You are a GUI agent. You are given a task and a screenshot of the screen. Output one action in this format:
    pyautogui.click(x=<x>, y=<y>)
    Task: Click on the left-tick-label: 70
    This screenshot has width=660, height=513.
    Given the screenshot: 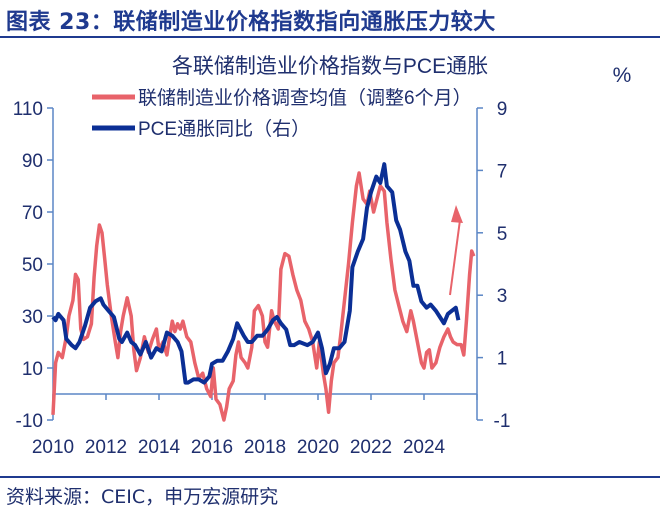 What is the action you would take?
    pyautogui.click(x=32, y=213)
    